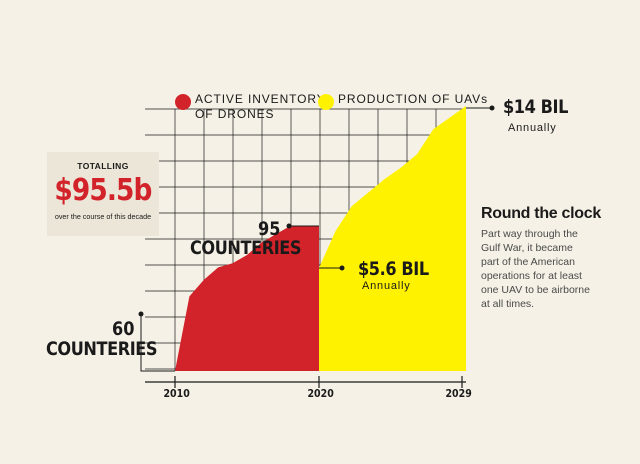 This screenshot has height=464, width=640. I want to click on area-active-inventory, so click(247, 298).